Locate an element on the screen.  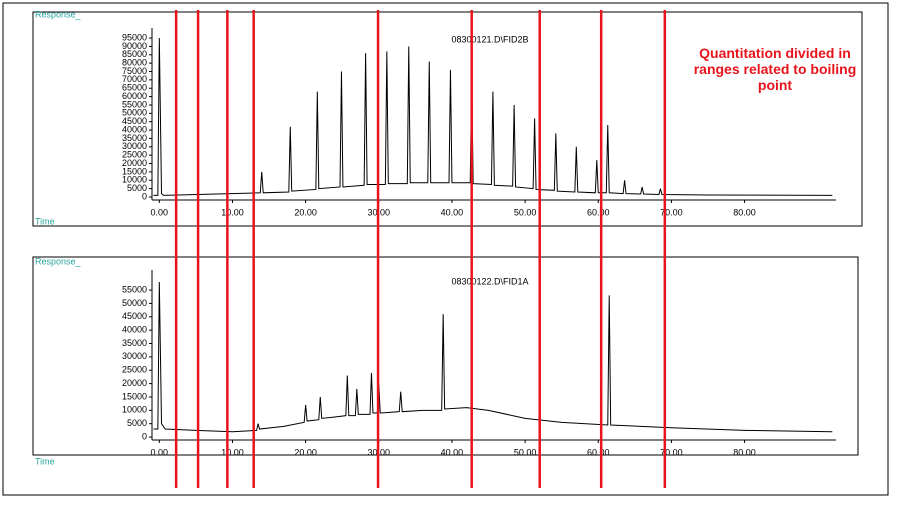
y-tick-label: 80000 is located at coordinates (134, 63).